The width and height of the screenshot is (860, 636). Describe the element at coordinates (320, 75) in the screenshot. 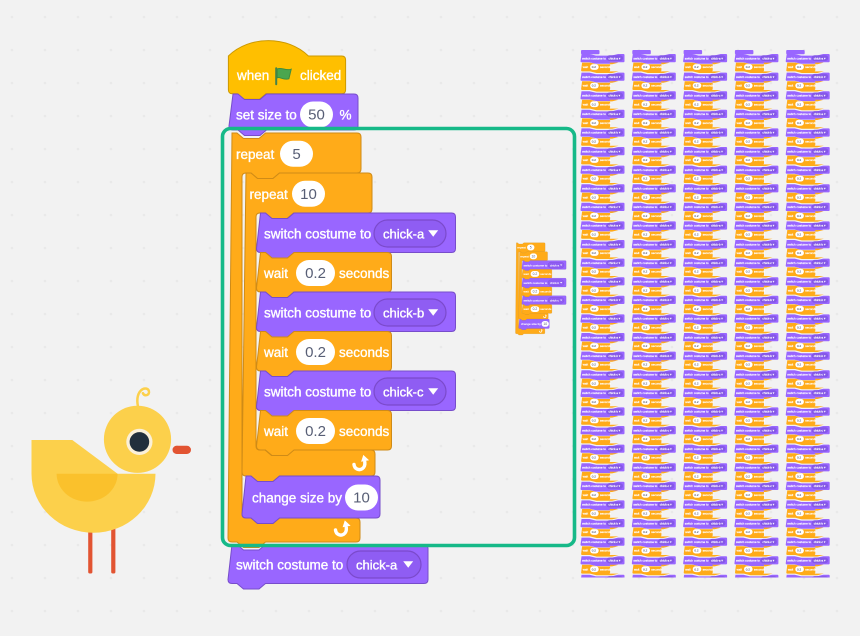

I see `svg-text: clicked` at that location.